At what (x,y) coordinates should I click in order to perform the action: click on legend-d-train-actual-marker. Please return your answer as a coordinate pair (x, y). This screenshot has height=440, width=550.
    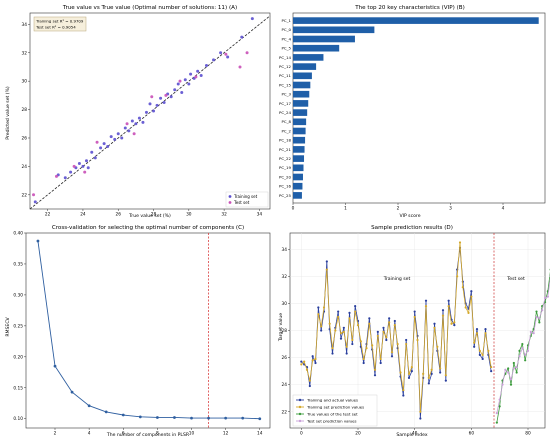
    Looking at the image, I should click on (300, 400).